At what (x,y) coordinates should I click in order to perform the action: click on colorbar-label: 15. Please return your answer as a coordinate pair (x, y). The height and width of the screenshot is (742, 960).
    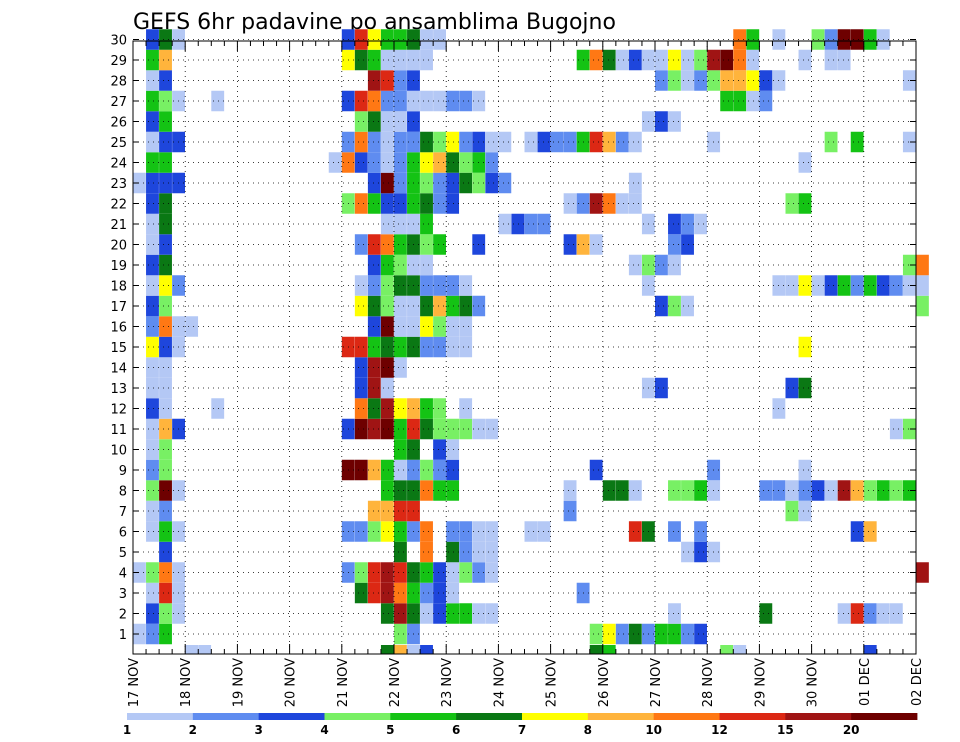
    Looking at the image, I should click on (785, 730).